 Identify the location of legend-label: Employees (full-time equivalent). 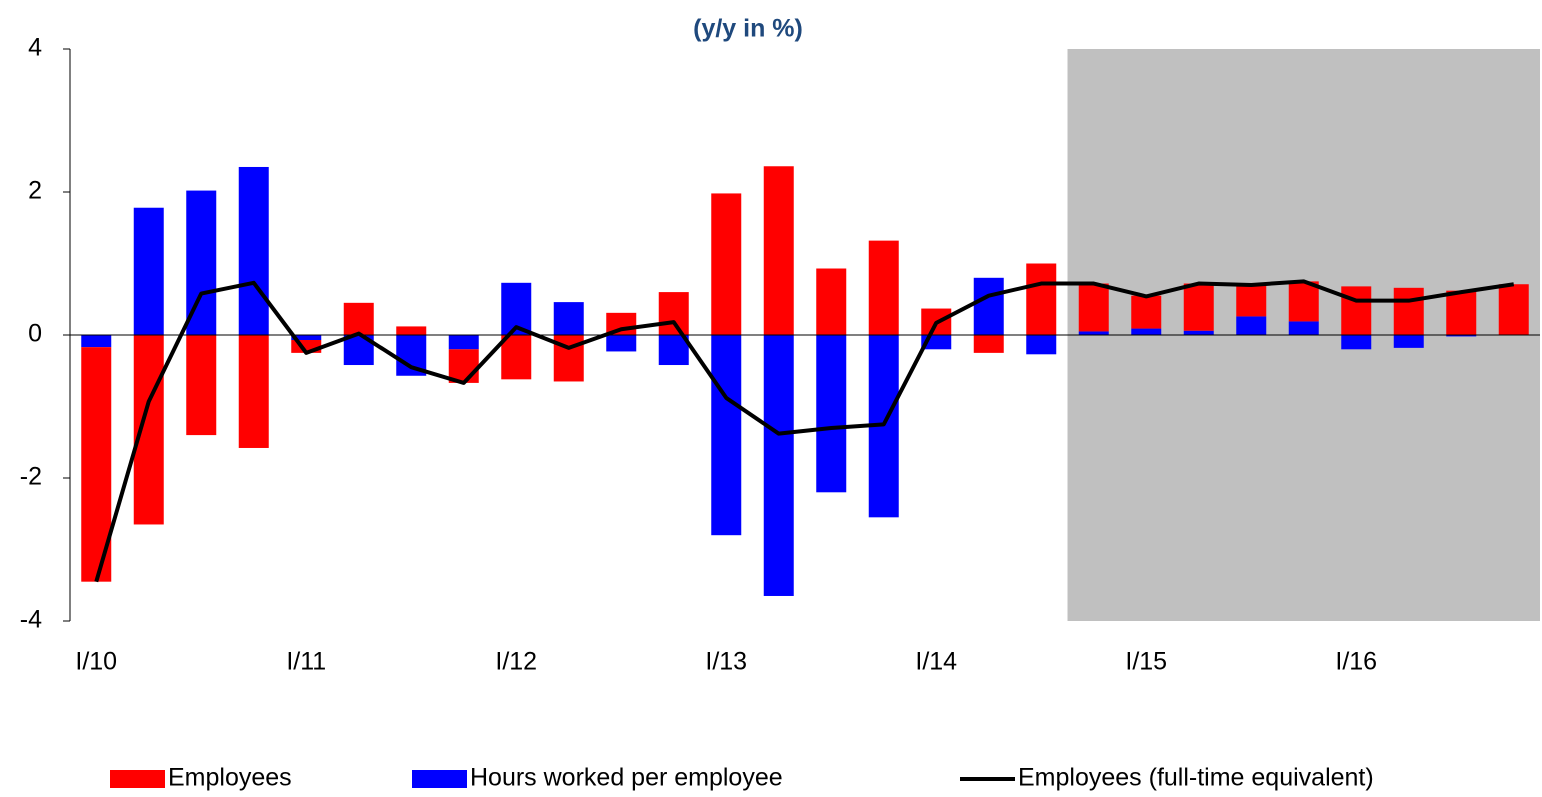
(1196, 778).